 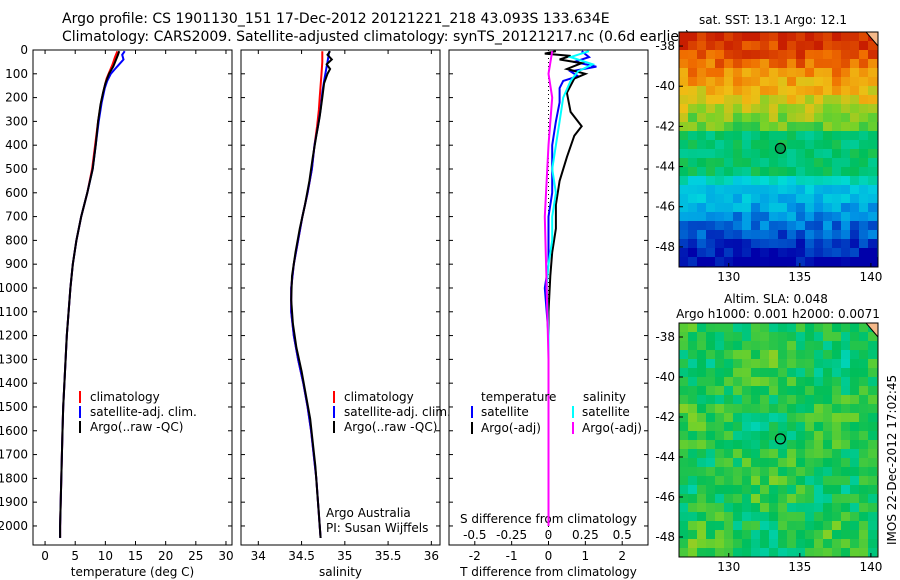 What do you see at coordinates (475, 556) in the screenshot?
I see `x-tick-label: -2` at bounding box center [475, 556].